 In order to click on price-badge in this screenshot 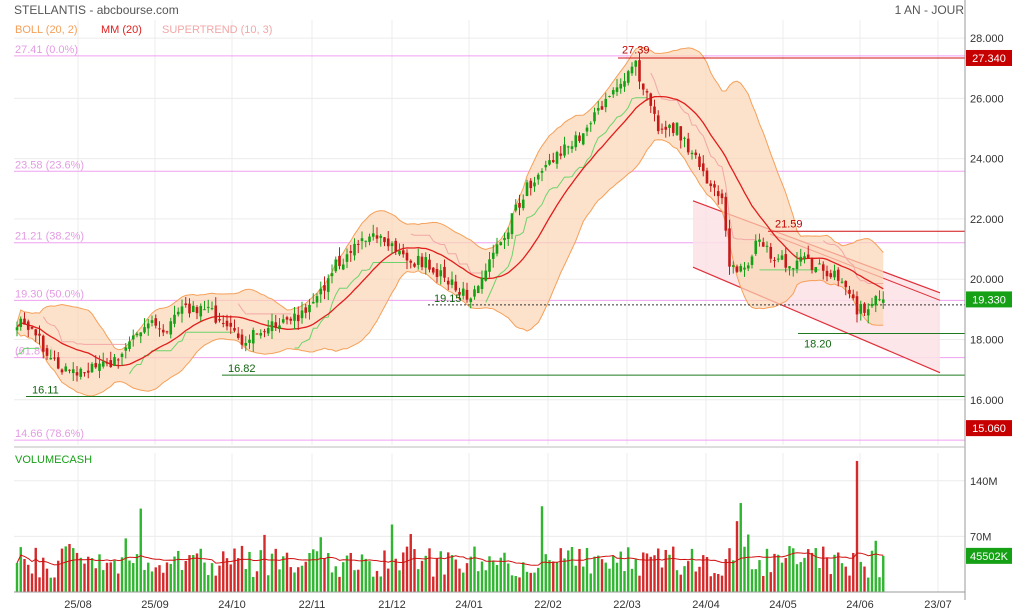, I will do `click(989, 299)`.